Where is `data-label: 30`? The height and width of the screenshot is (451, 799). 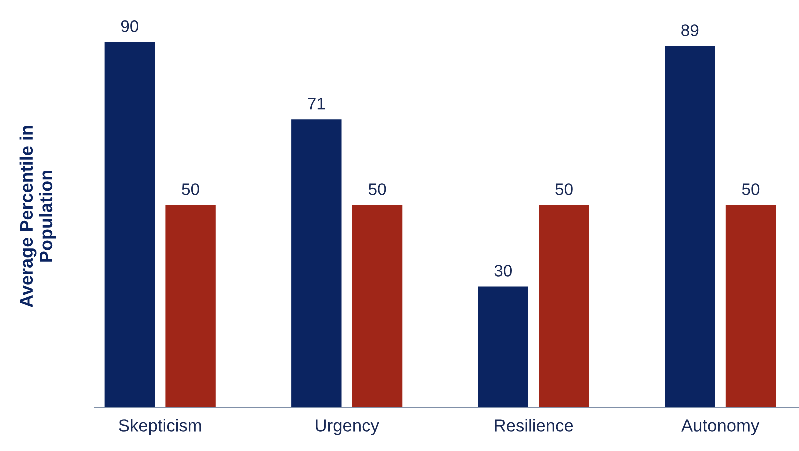
data-label: 30 is located at coordinates (503, 271).